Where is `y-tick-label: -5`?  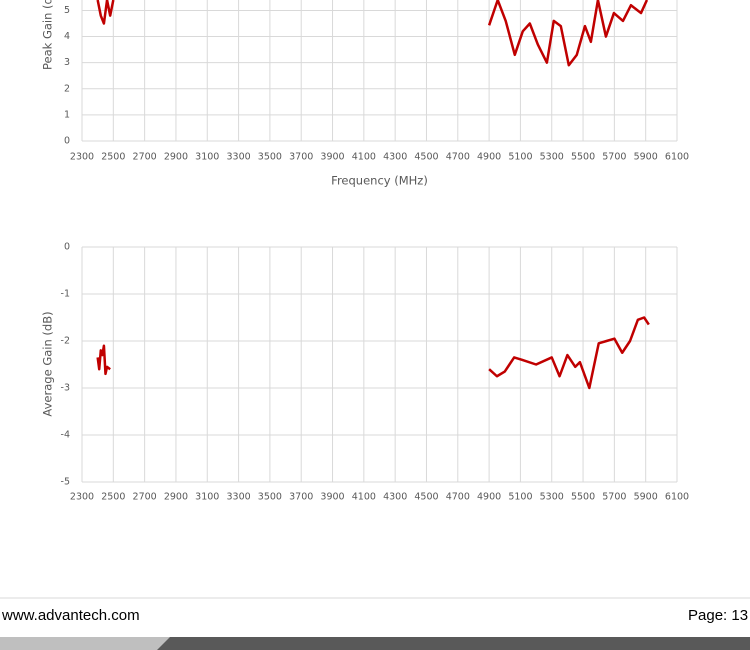 y-tick-label: -5 is located at coordinates (65, 482).